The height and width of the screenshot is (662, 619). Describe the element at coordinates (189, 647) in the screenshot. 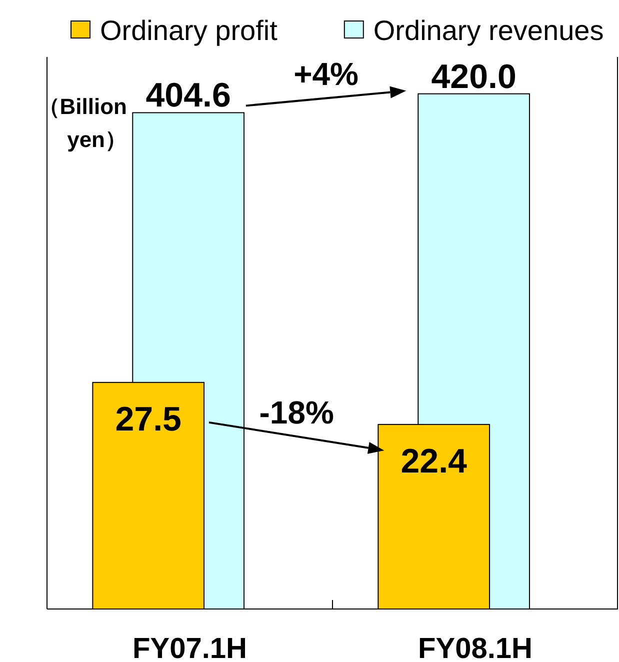

I see `x-tick-label: FY07.1H` at that location.